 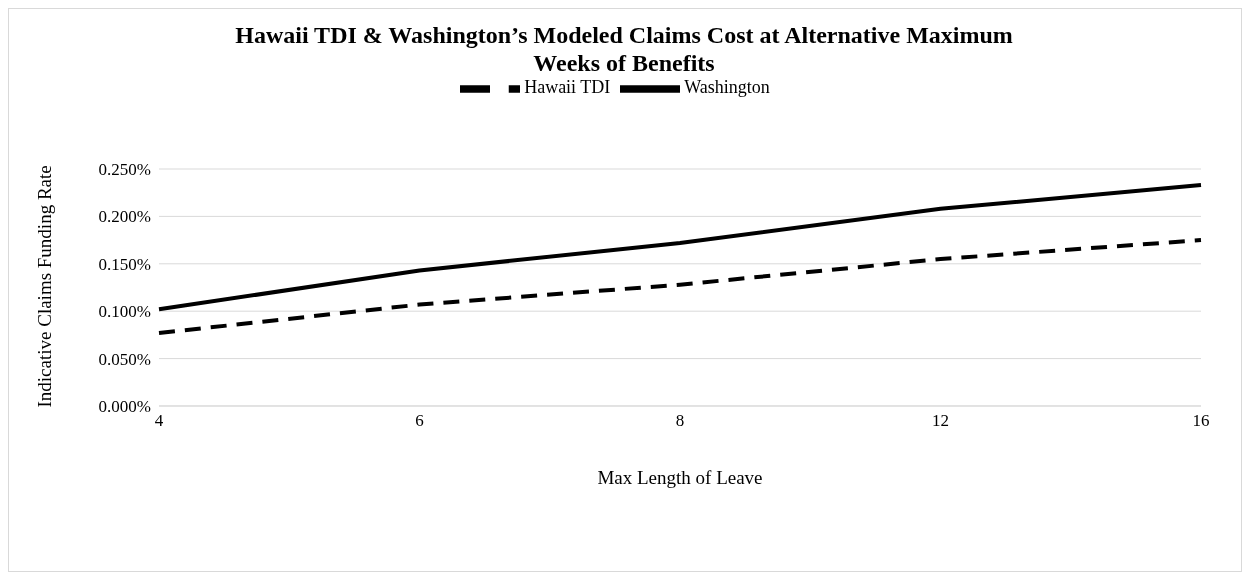 What do you see at coordinates (124, 264) in the screenshot?
I see `y-tick-label: 0.150%` at bounding box center [124, 264].